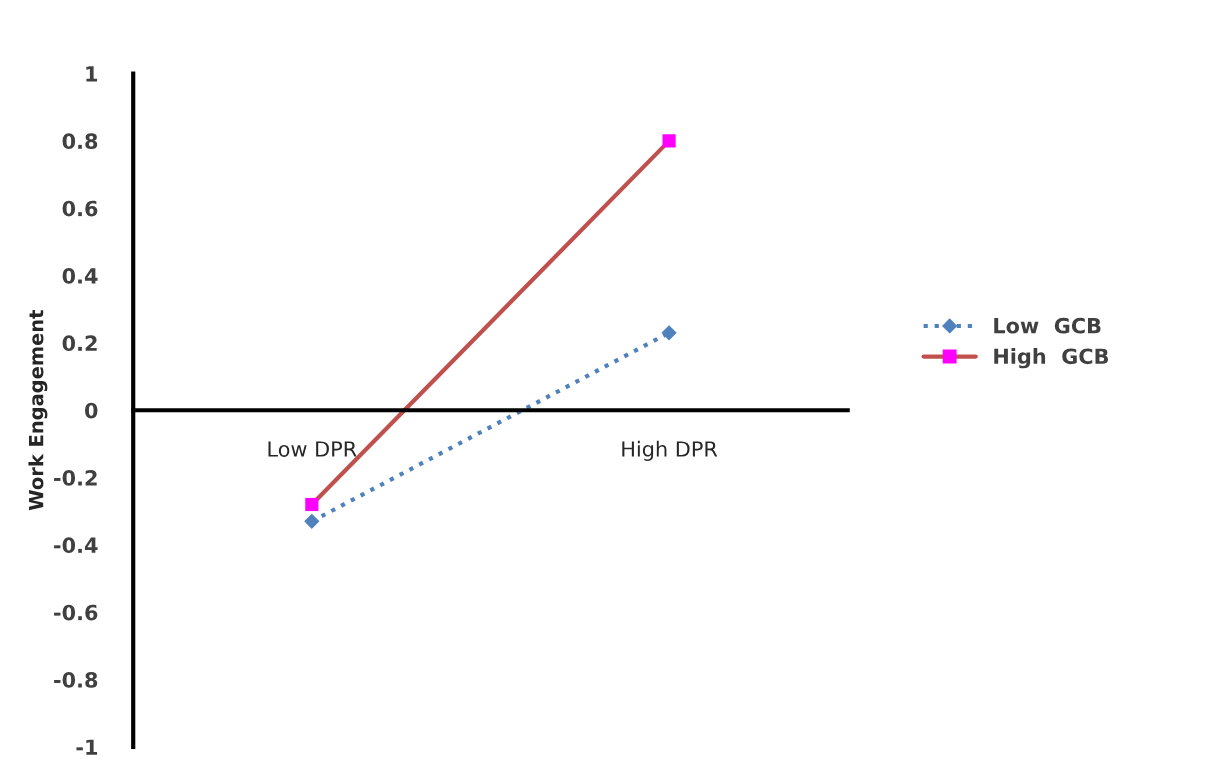 This screenshot has height=774, width=1211. Describe the element at coordinates (38, 410) in the screenshot. I see `y-axis-title: Work Engagement` at that location.